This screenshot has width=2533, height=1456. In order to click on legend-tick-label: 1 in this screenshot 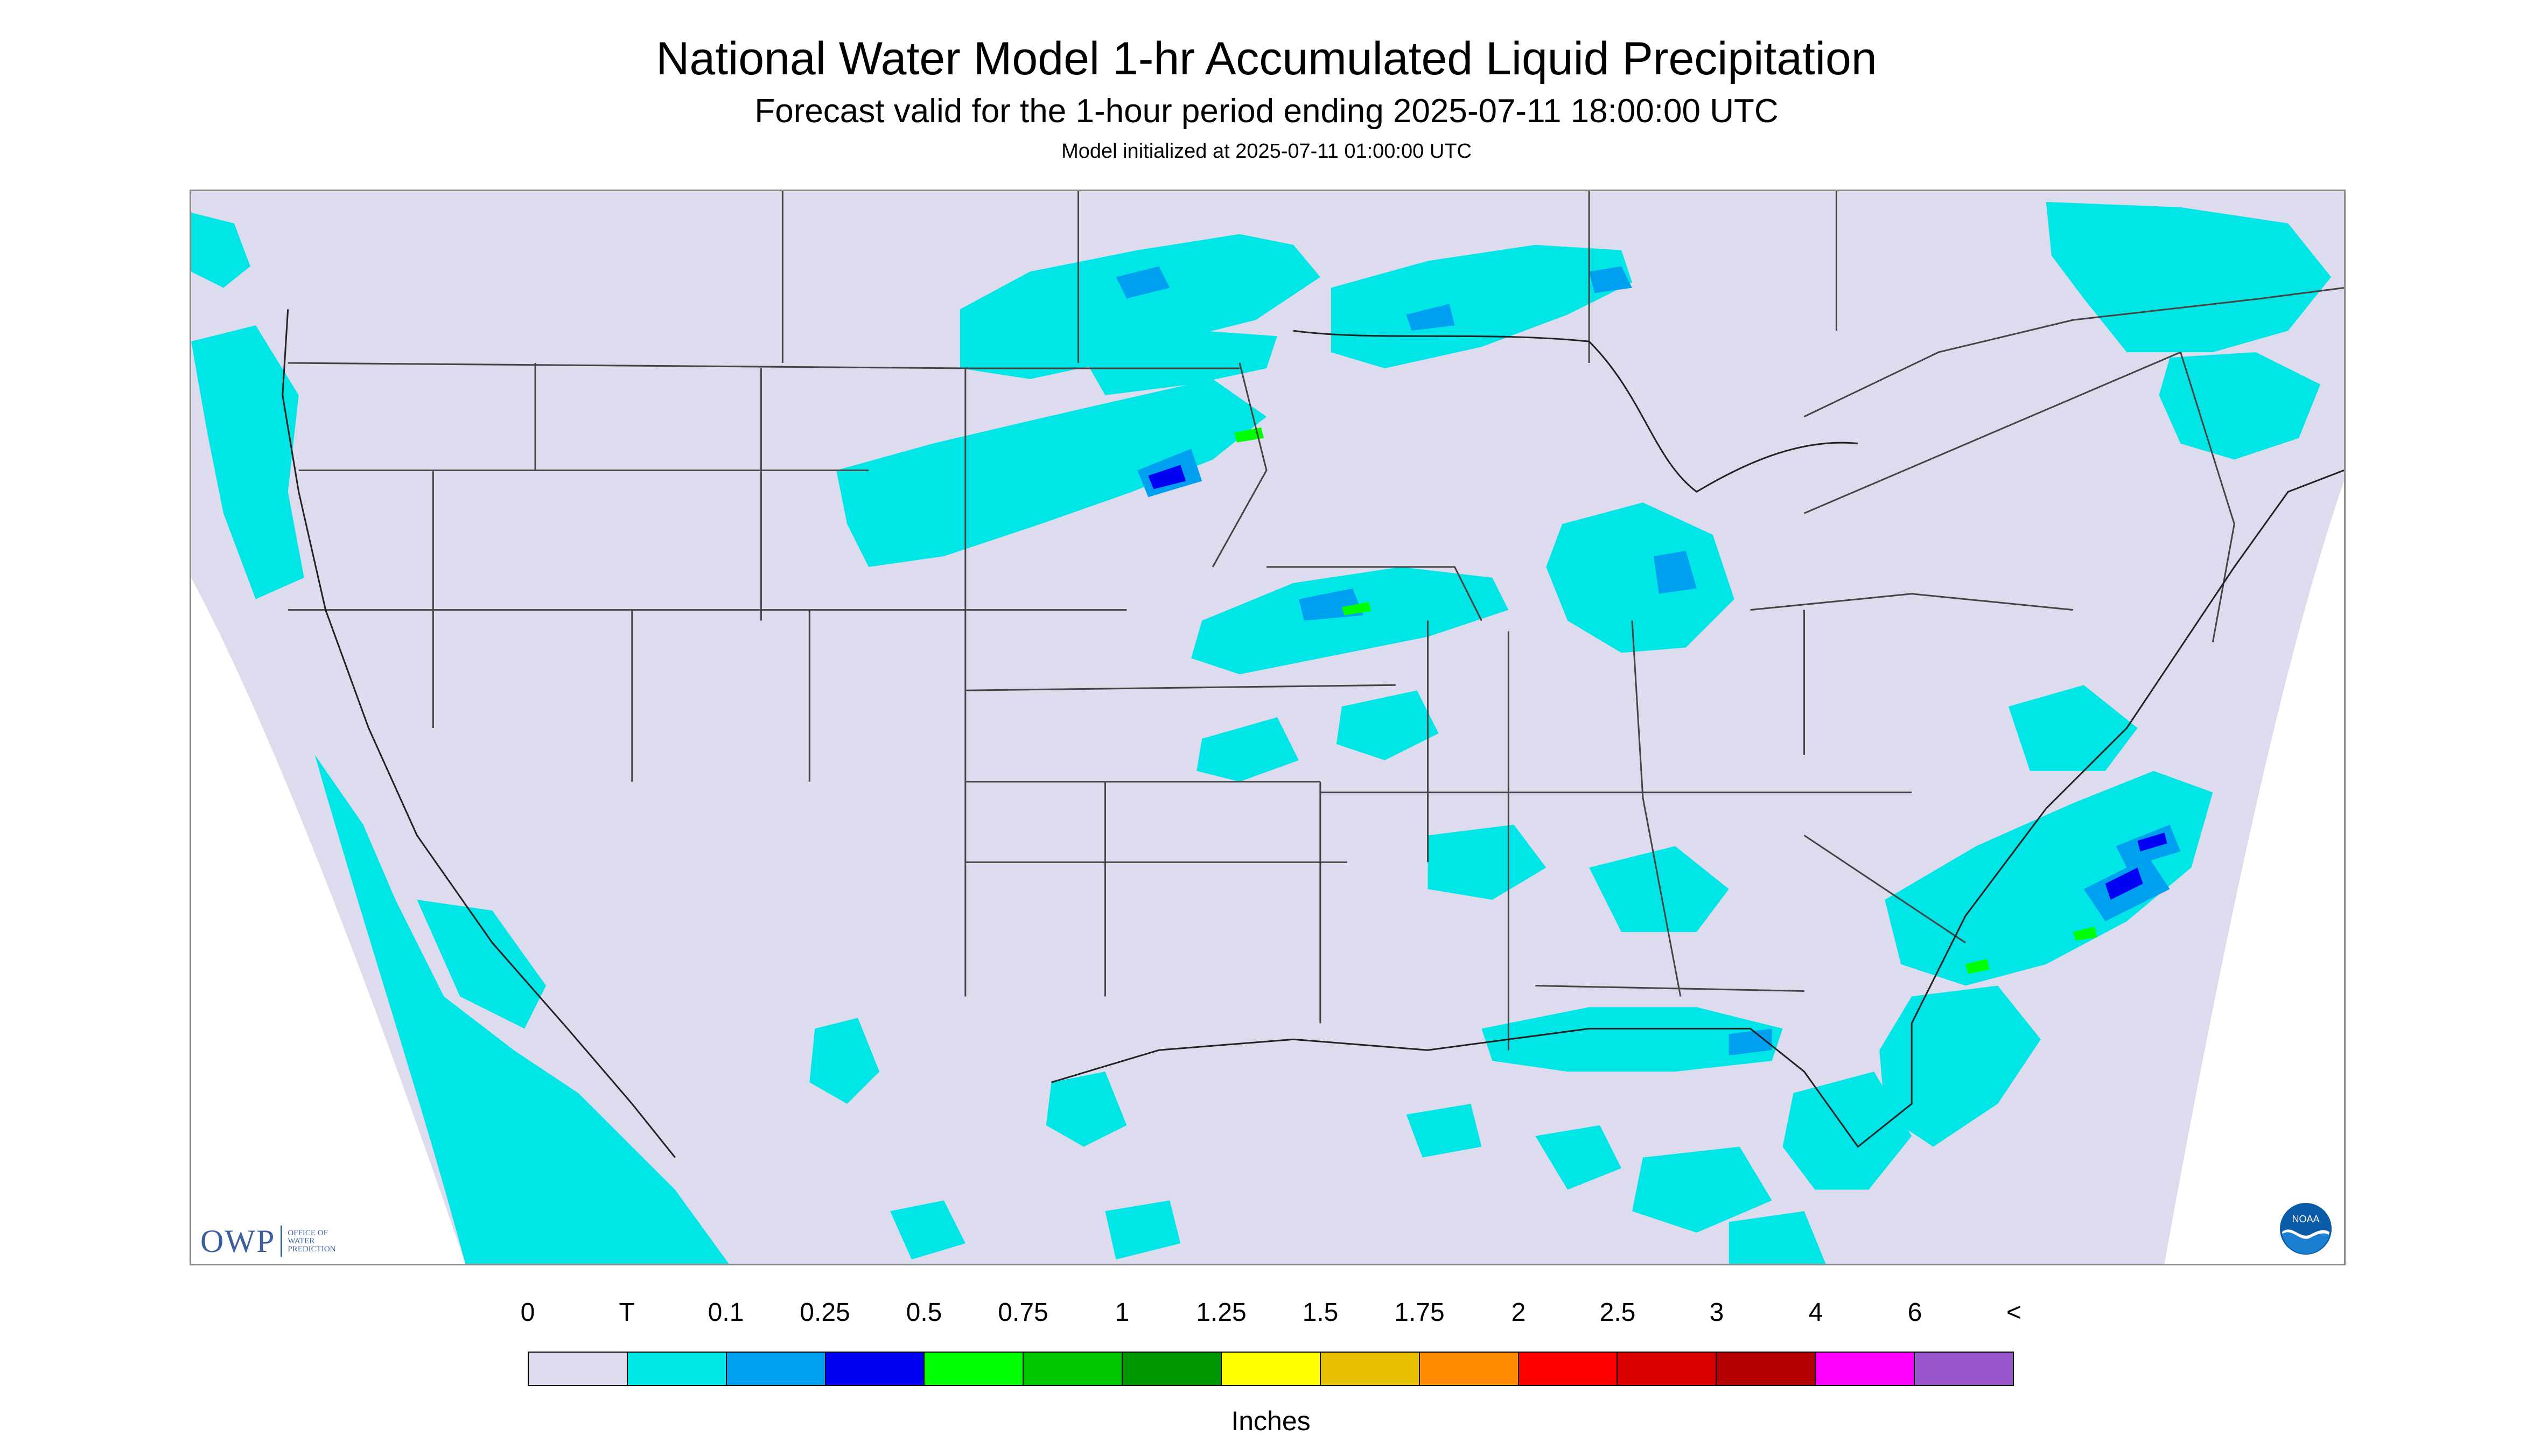, I will do `click(1123, 1312)`.